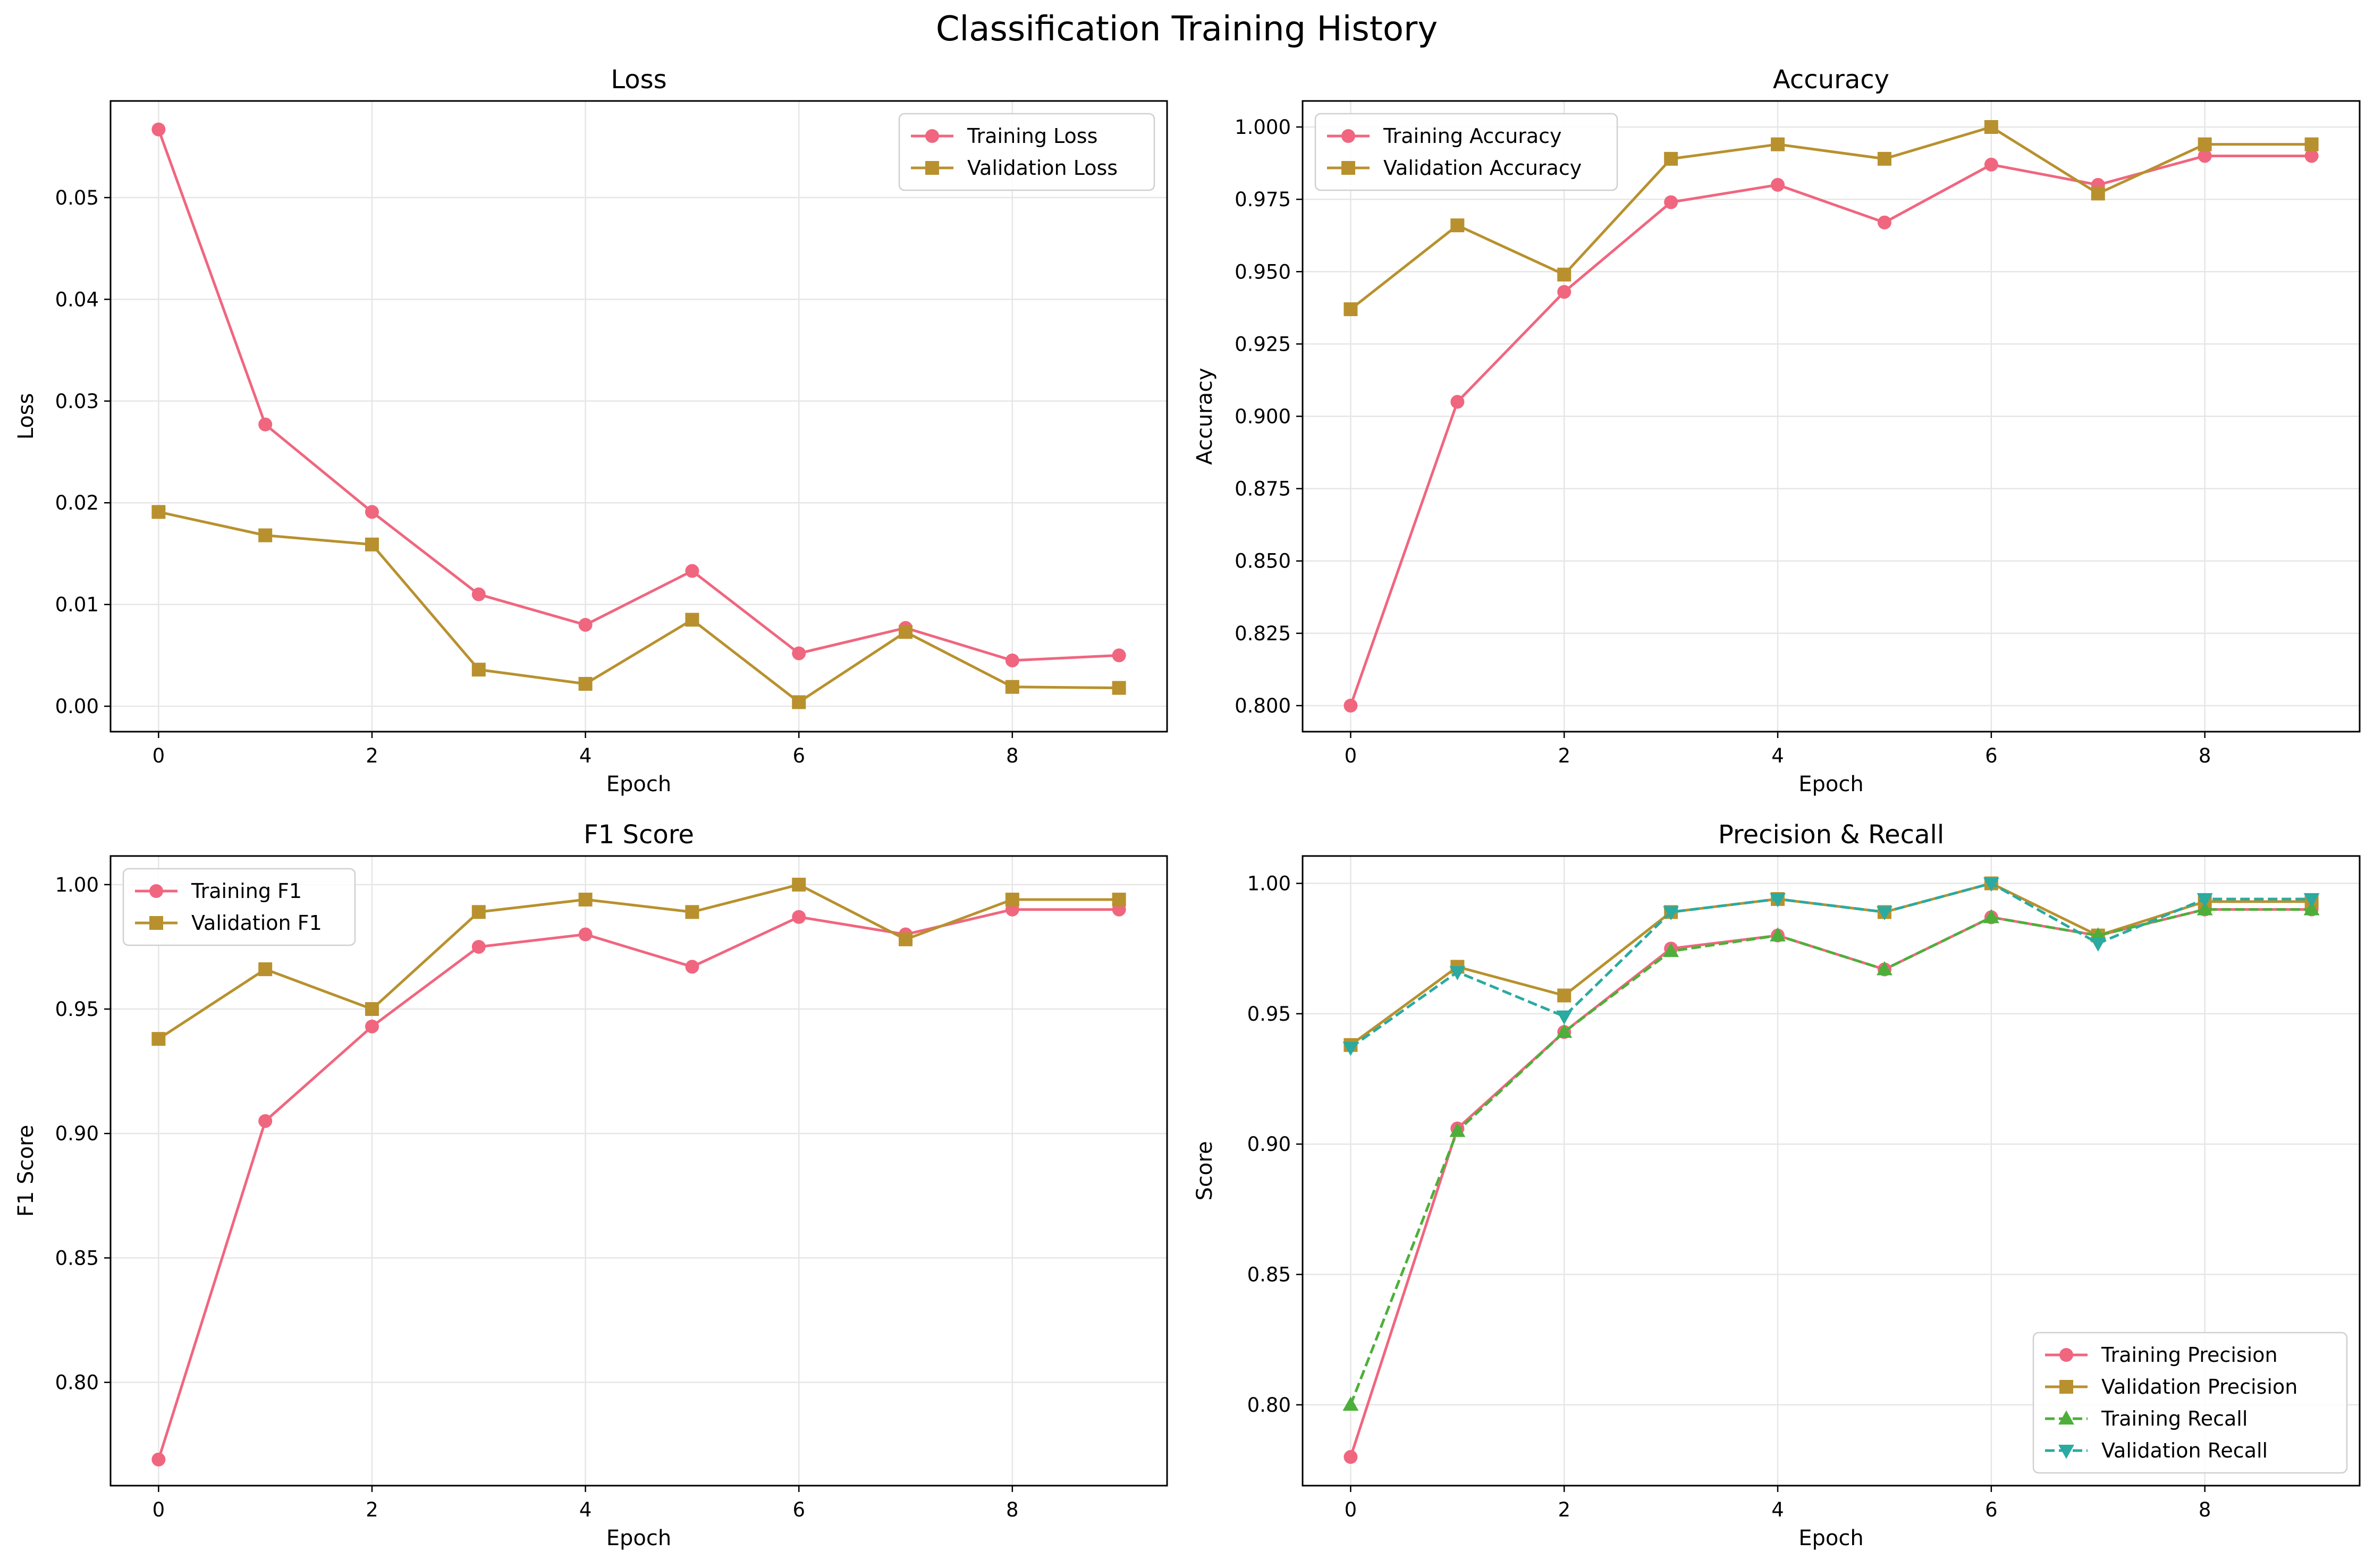 Image resolution: width=2374 pixels, height=1568 pixels. What do you see at coordinates (1830, 965) in the screenshot?
I see `series-line-validation-recall` at bounding box center [1830, 965].